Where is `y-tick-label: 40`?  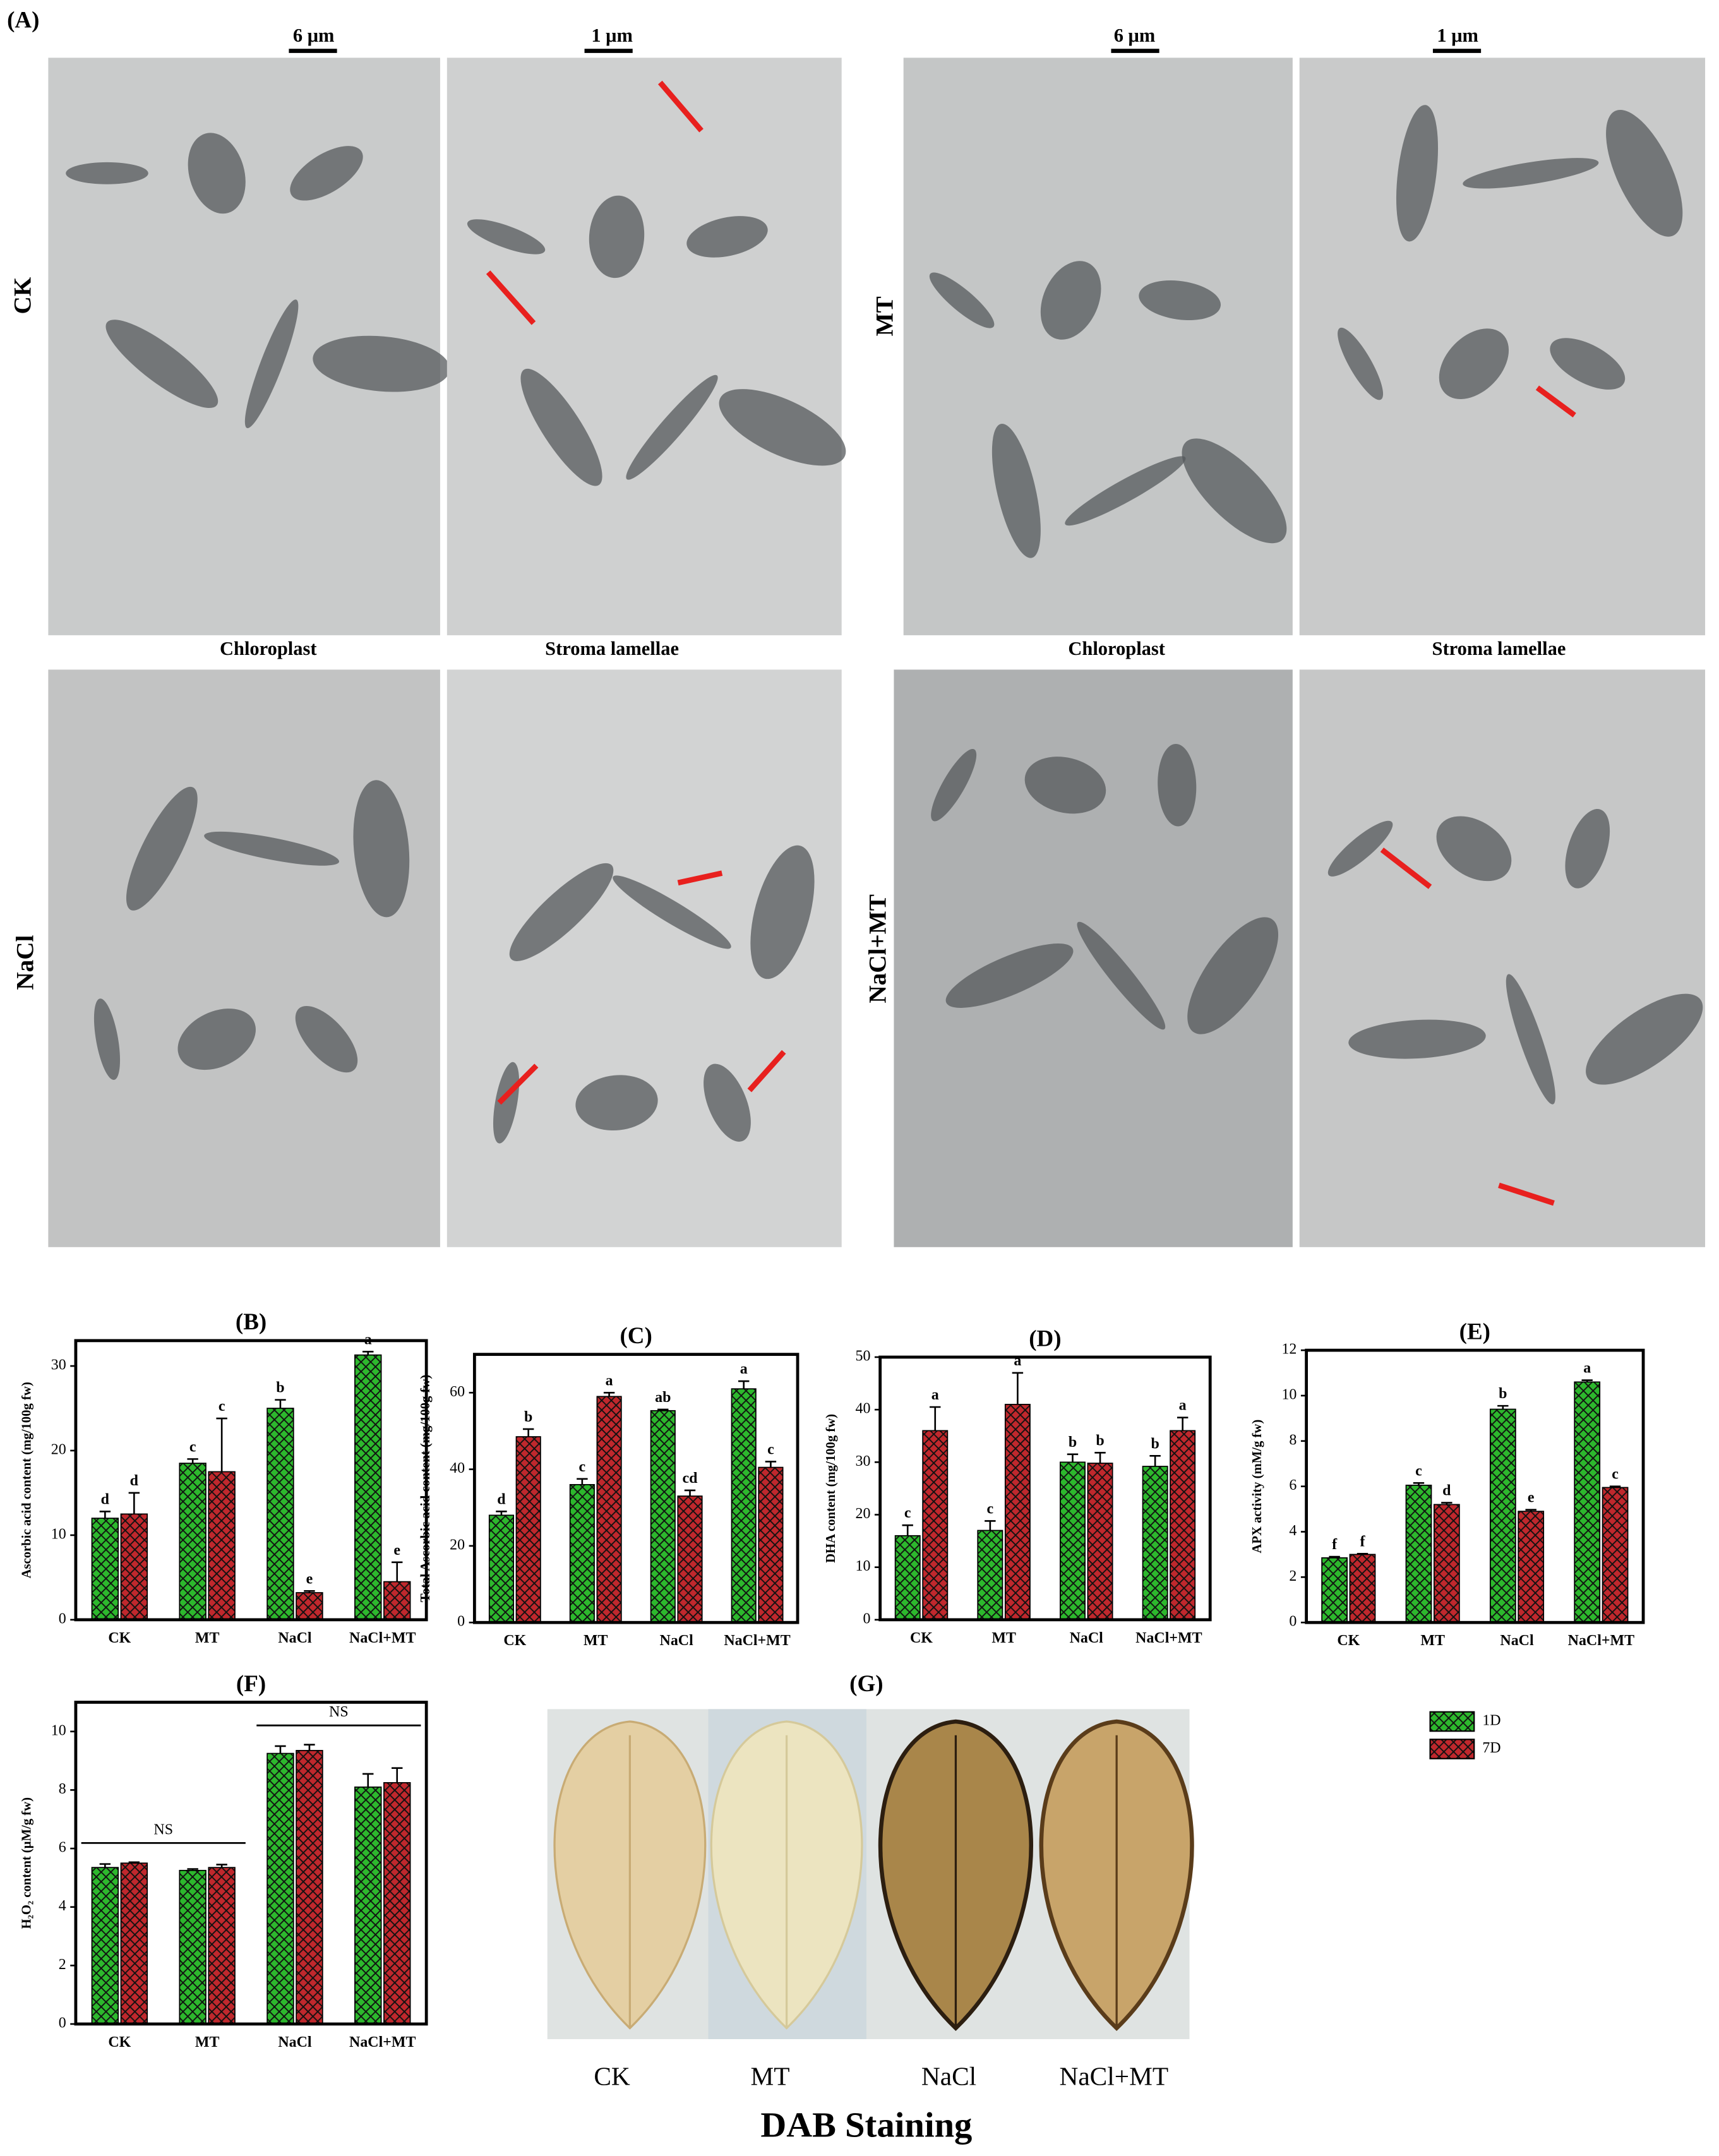 y-tick-label: 40 is located at coordinates (862, 1409).